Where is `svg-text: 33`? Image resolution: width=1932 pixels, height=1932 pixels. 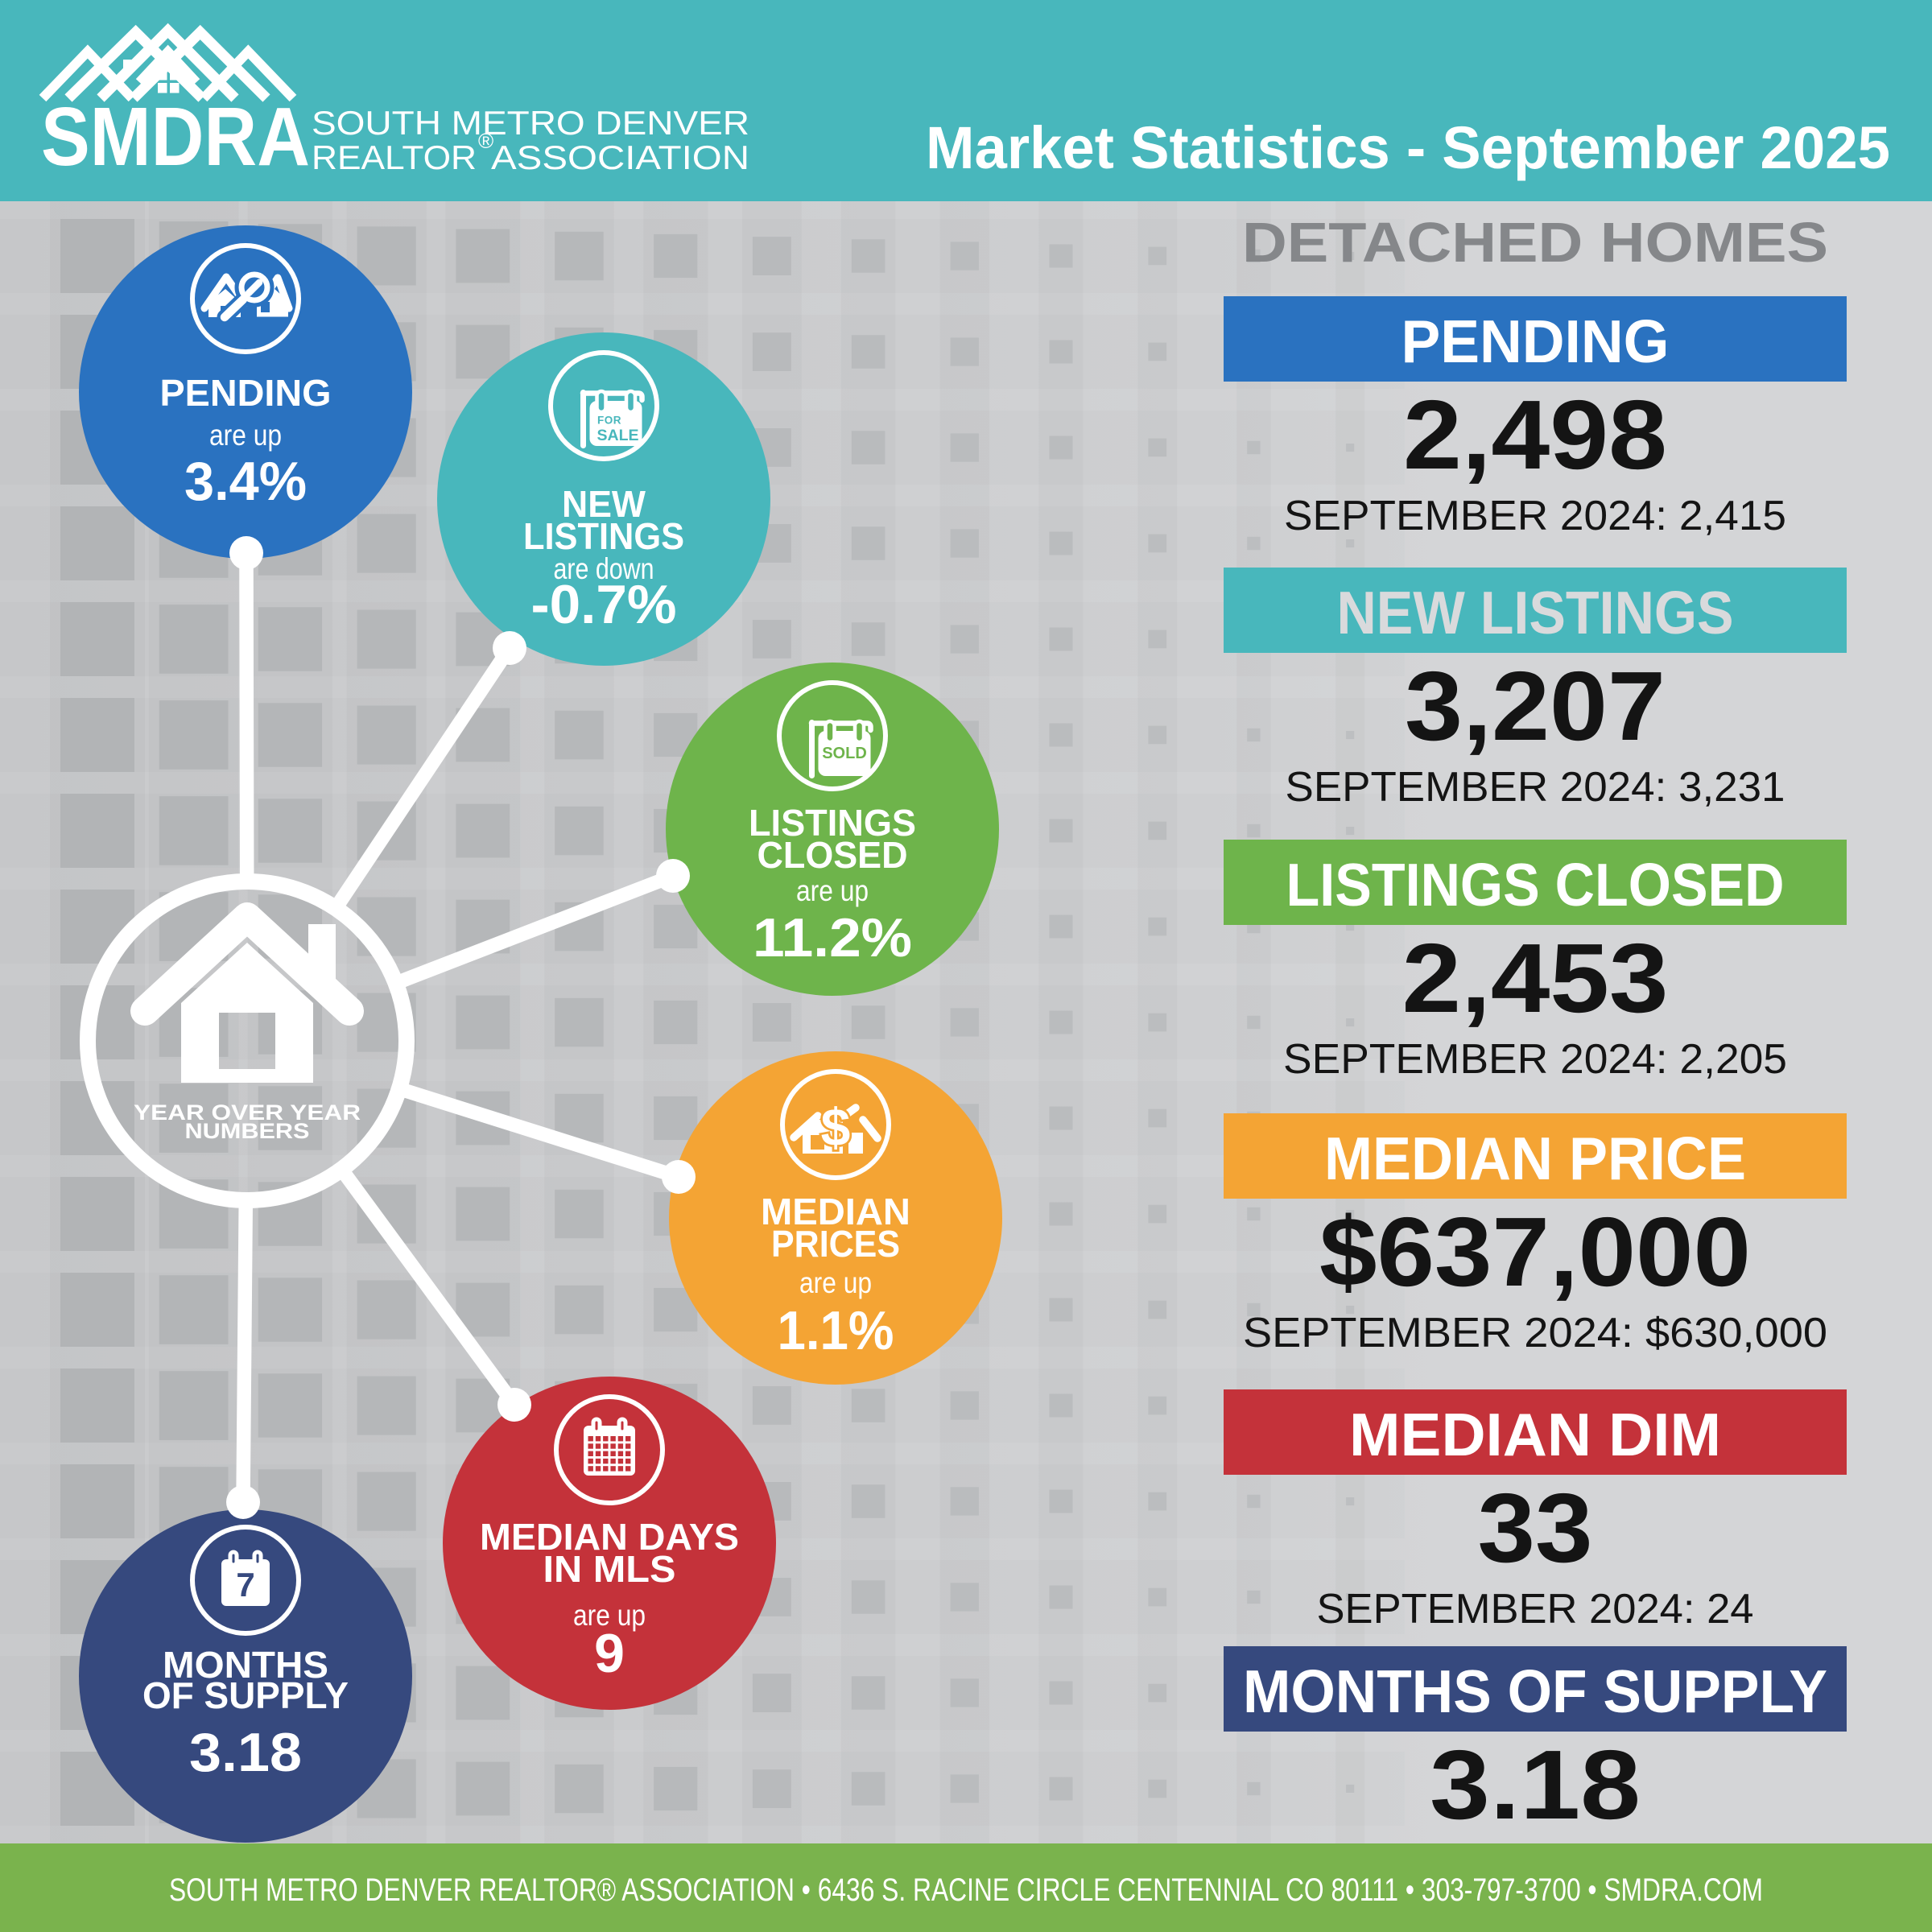 svg-text: 33 is located at coordinates (1535, 1528).